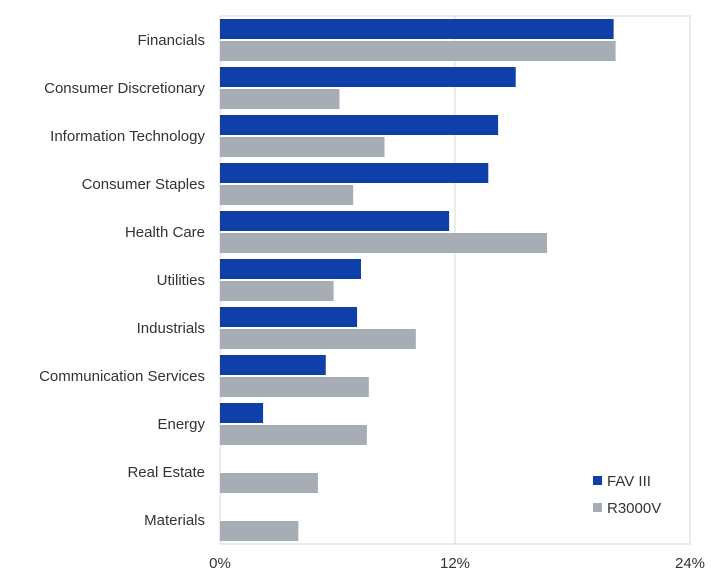  I want to click on category-label: Consumer Discretionary, so click(124, 88).